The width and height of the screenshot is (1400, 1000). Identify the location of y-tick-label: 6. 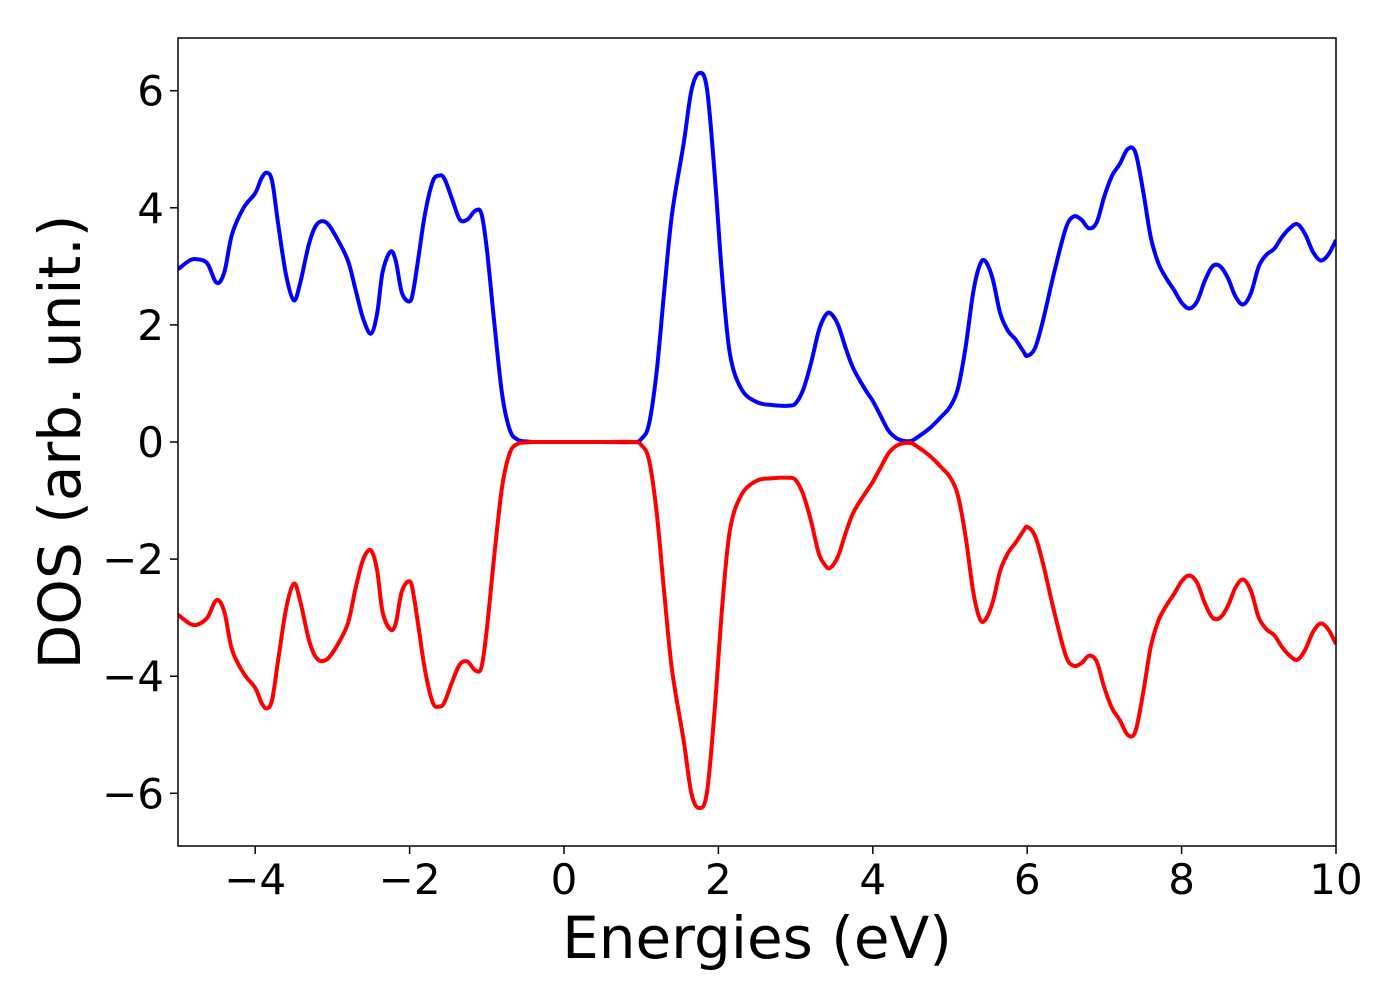
(150, 91).